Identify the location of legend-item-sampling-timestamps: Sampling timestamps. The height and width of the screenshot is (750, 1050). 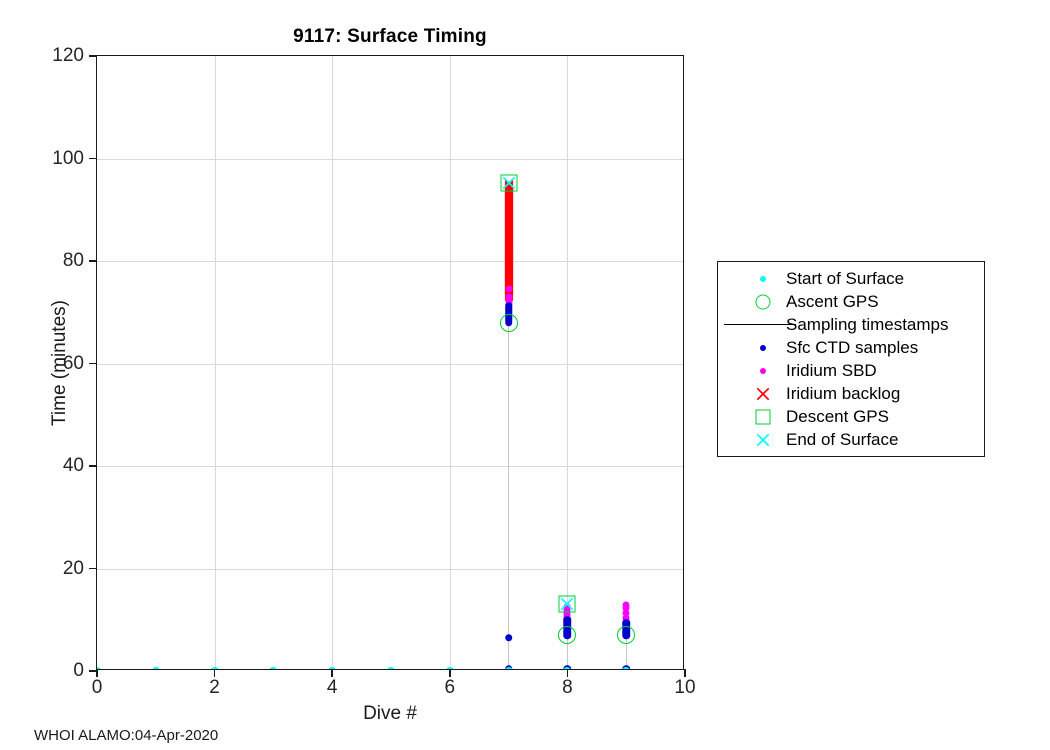
(851, 324).